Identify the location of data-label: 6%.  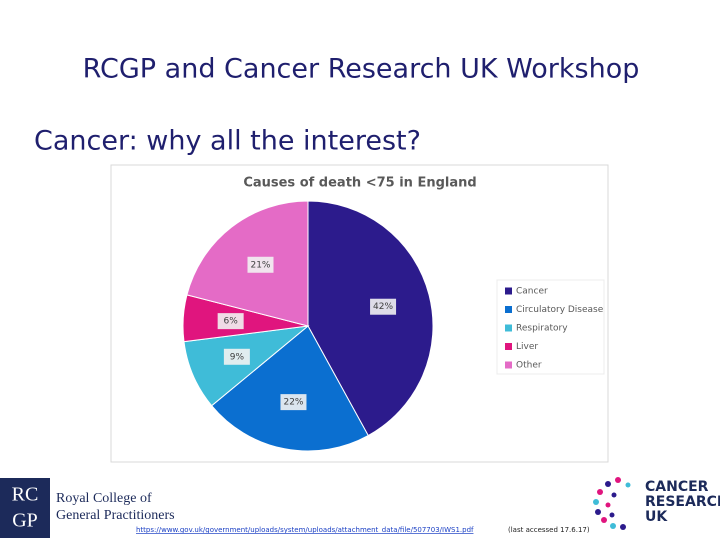
(231, 322).